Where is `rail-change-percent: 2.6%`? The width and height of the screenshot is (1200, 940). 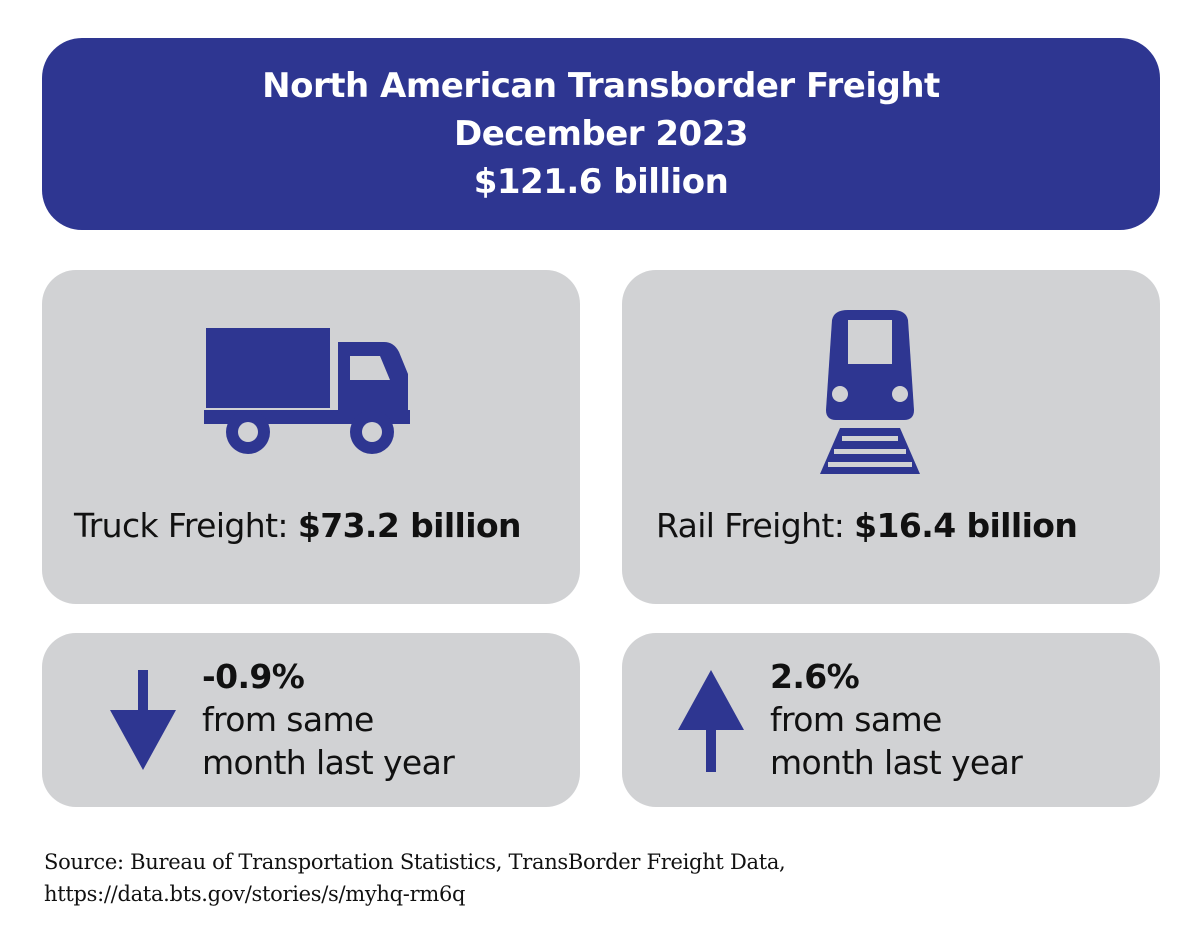 rail-change-percent: 2.6% is located at coordinates (815, 676).